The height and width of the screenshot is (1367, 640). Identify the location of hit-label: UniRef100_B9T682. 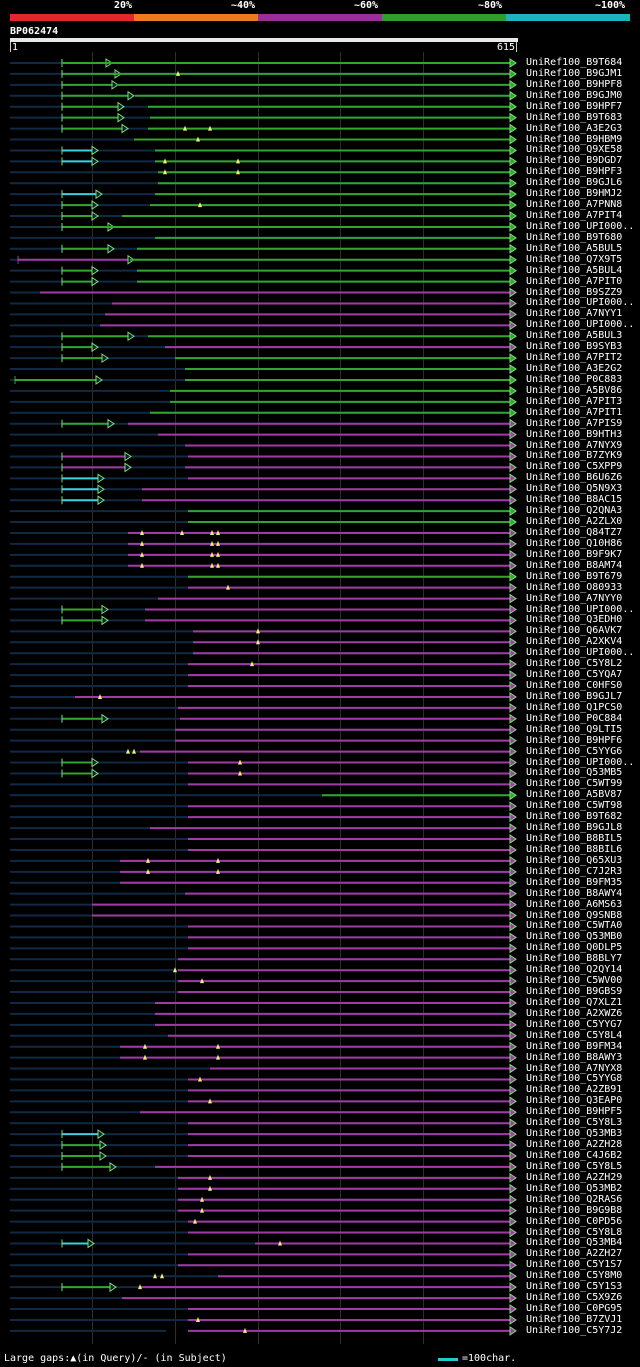
(574, 817).